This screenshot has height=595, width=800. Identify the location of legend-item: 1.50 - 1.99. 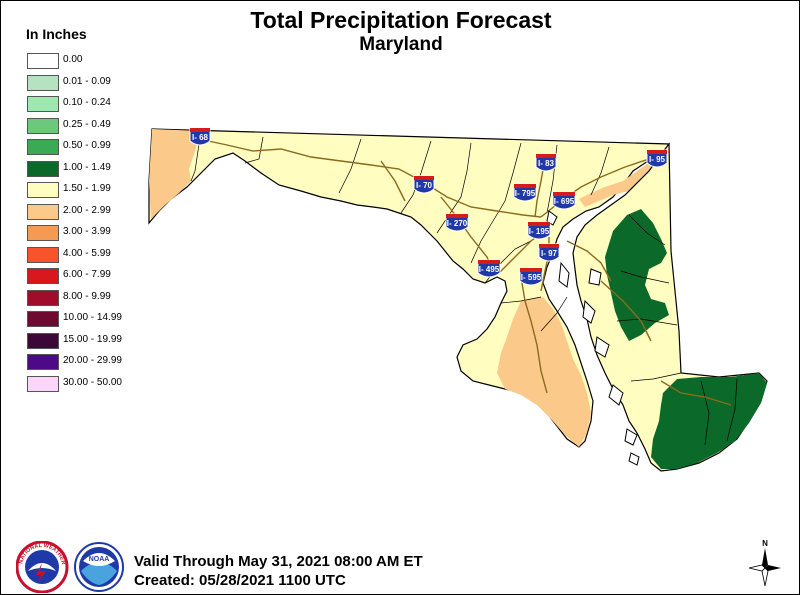
(107, 190).